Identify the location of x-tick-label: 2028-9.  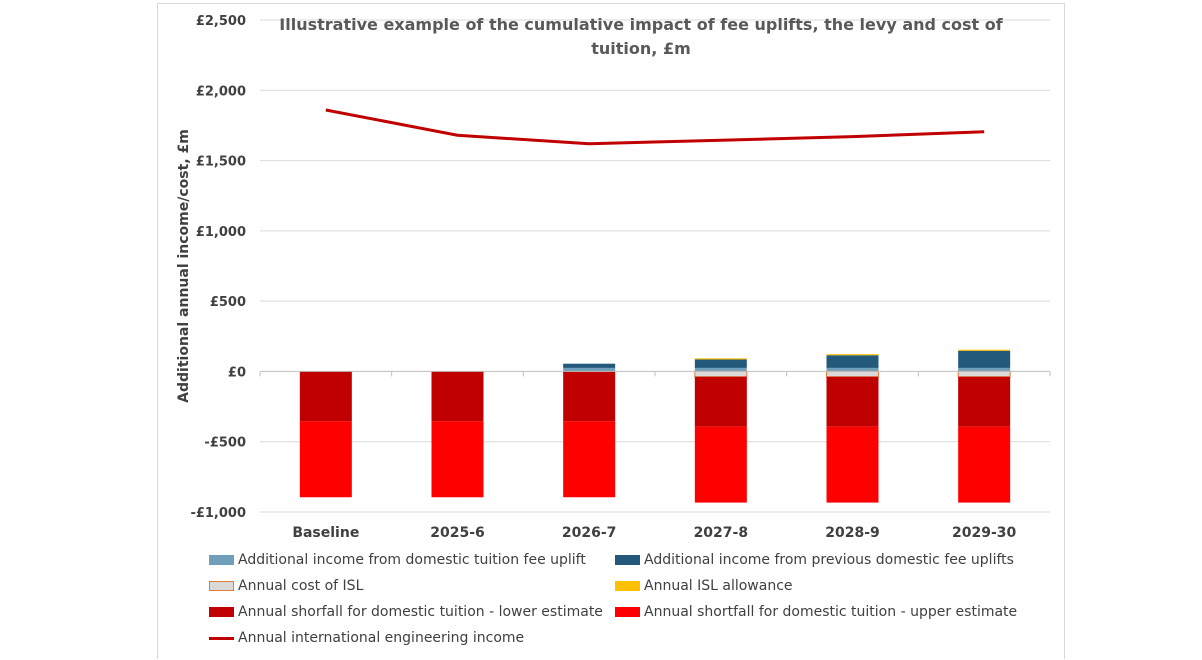
(852, 533).